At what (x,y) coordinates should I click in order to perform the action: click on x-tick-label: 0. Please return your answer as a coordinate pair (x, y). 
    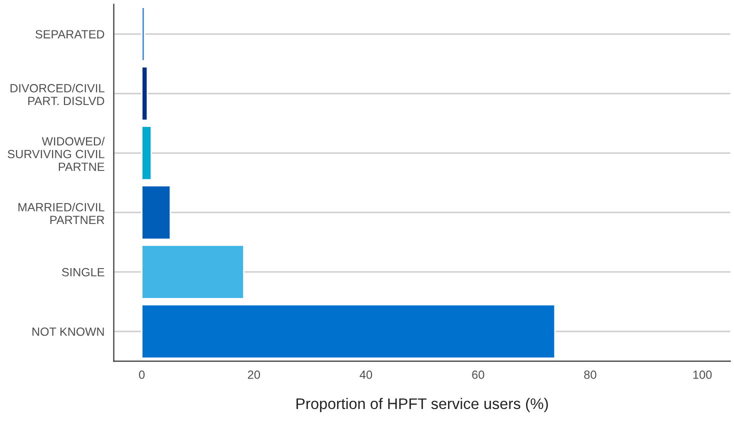
    Looking at the image, I should click on (141, 374).